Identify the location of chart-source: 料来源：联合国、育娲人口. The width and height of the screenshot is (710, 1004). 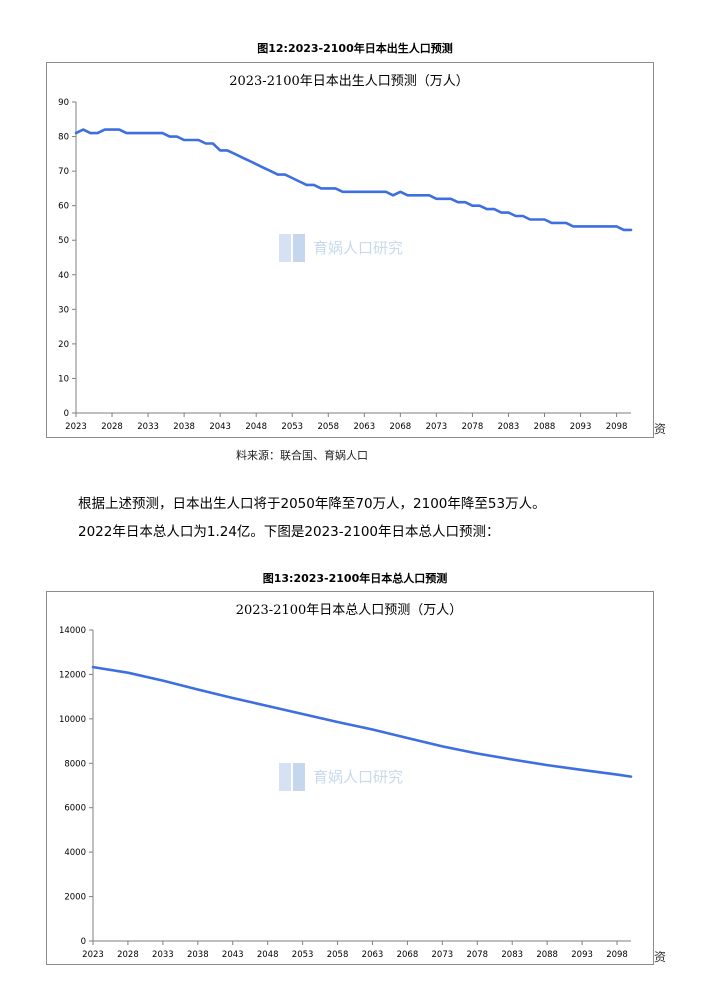
(302, 455).